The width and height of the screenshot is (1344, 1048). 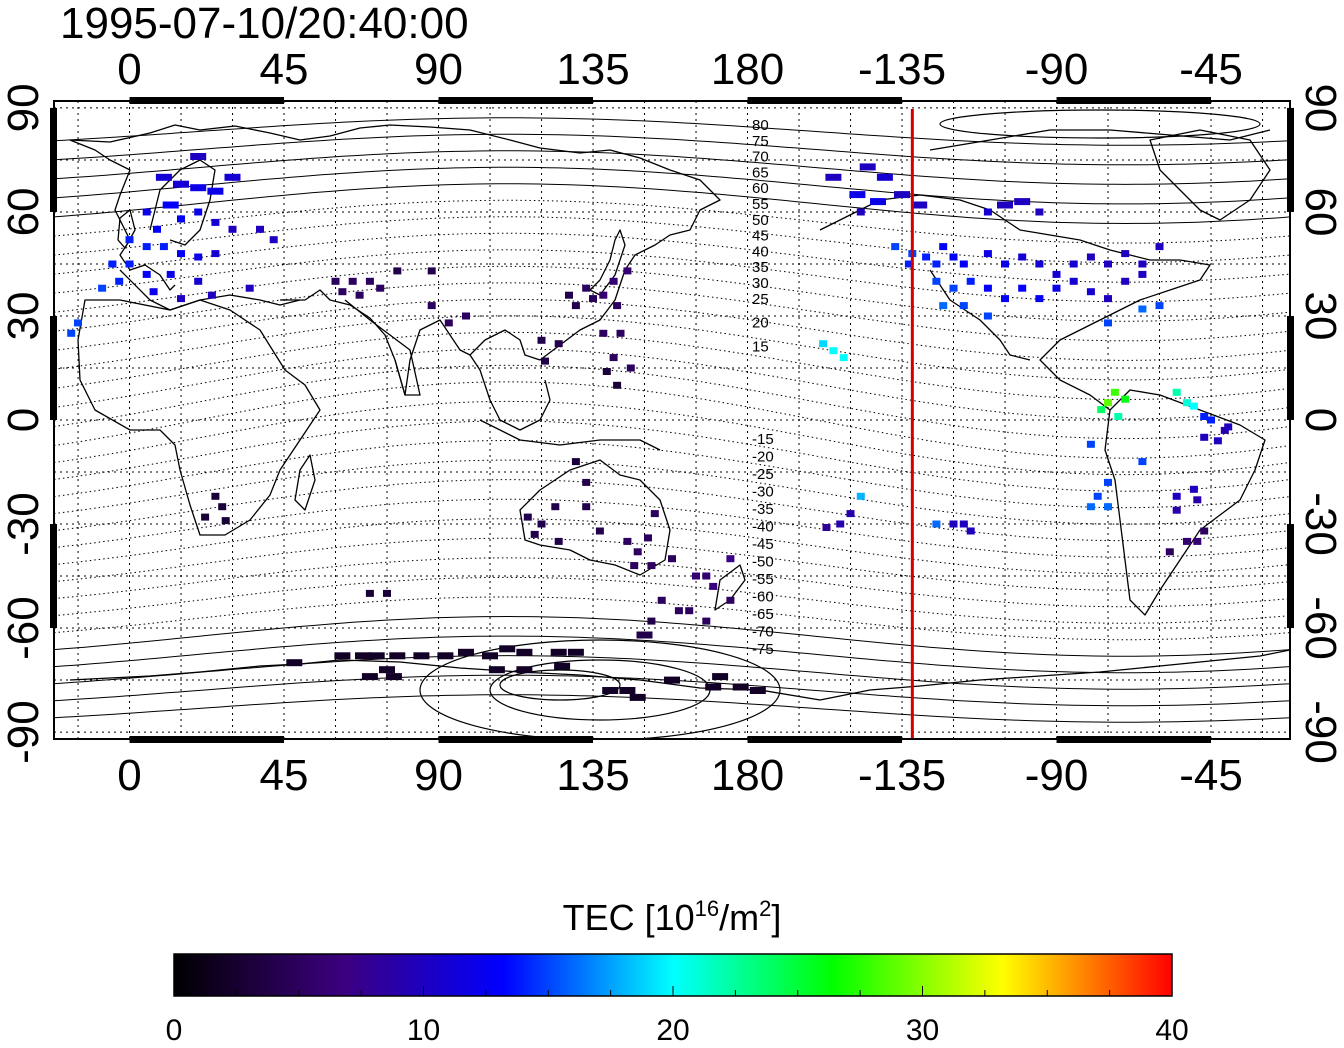 I want to click on latitude-tick-label: -90, so click(x=1320, y=732).